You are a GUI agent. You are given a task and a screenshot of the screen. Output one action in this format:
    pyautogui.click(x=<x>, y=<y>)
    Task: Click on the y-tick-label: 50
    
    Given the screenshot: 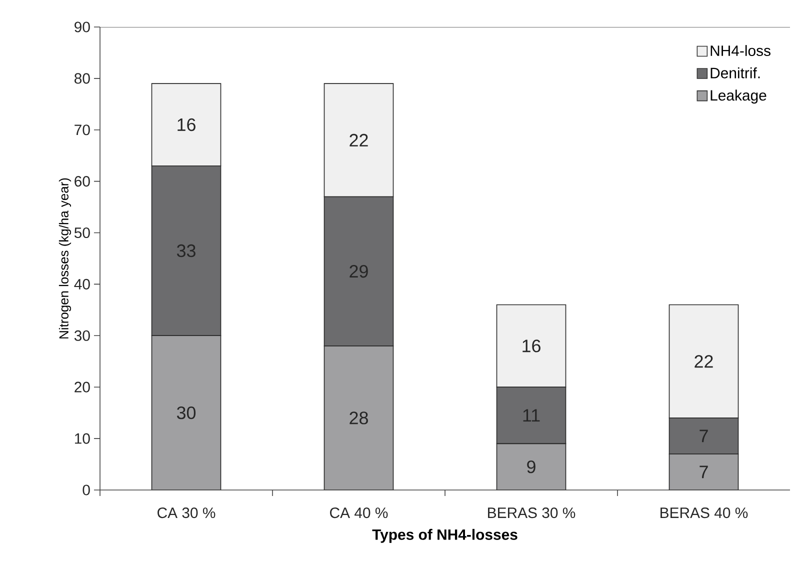 What is the action you would take?
    pyautogui.click(x=82, y=232)
    